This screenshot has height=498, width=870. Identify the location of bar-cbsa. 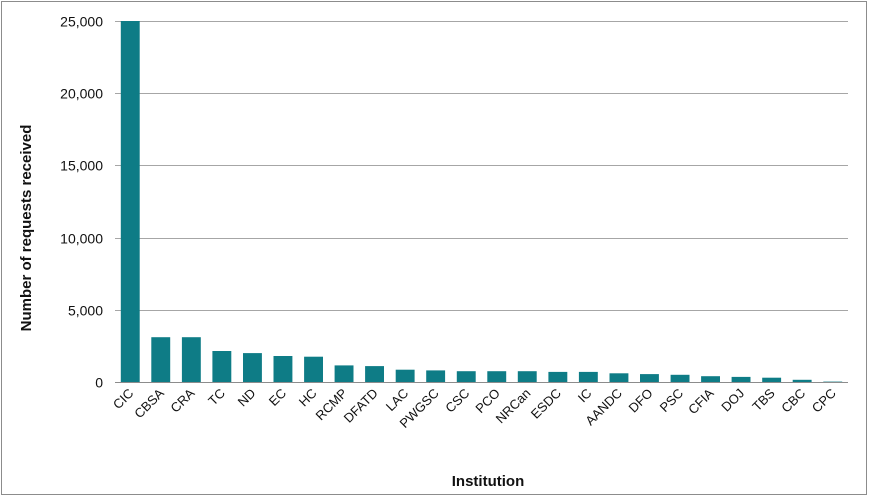
(161, 359).